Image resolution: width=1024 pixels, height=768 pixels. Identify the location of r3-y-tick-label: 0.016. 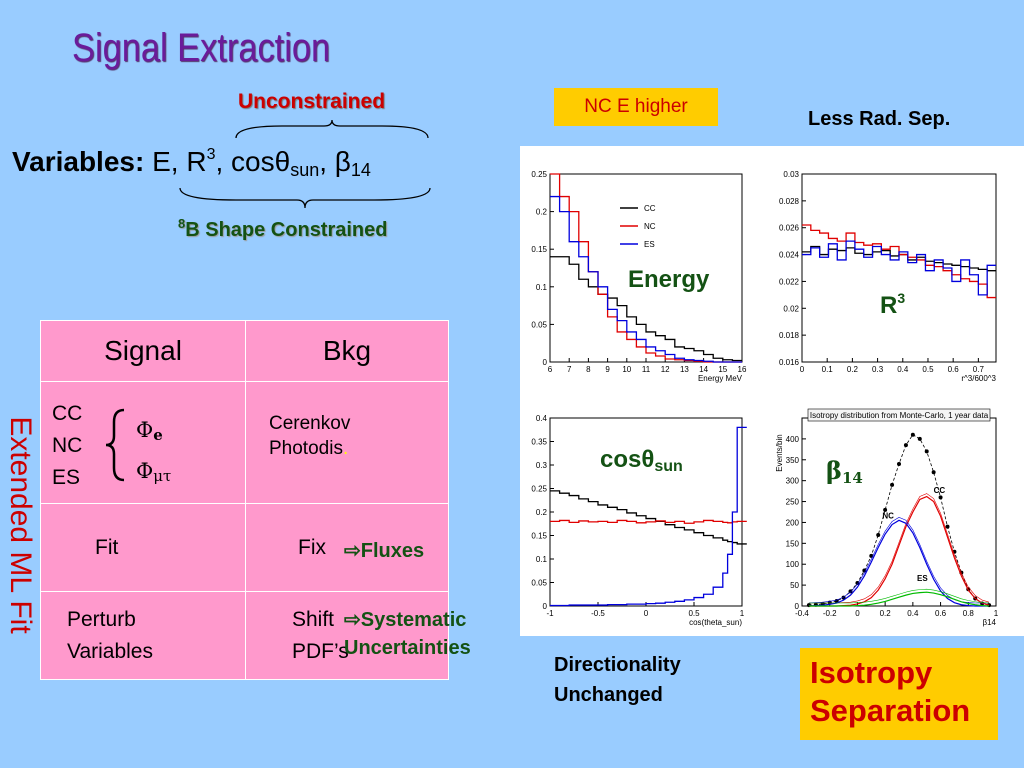
(789, 362).